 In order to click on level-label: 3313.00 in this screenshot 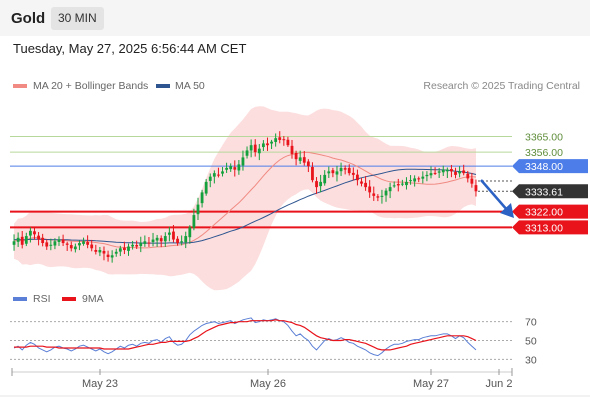, I will do `click(544, 228)`.